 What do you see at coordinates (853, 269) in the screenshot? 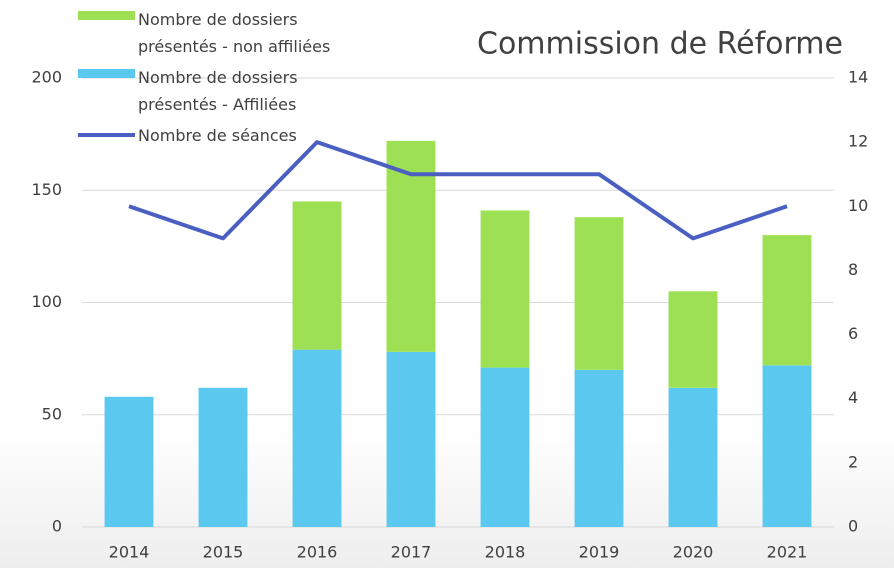
I see `y2-tick-label: 8` at bounding box center [853, 269].